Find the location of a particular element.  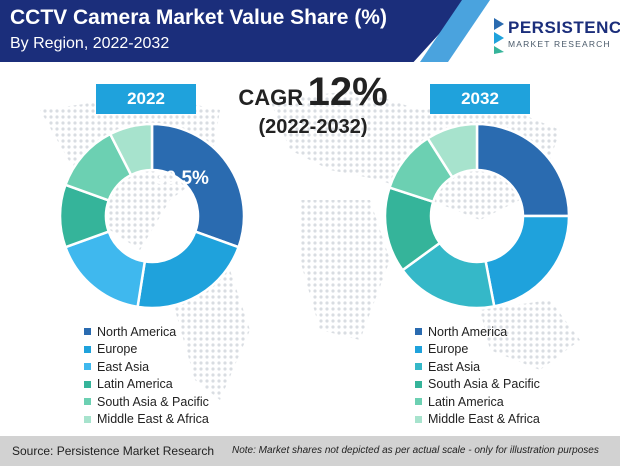

cagr-headline: CAGR 12% is located at coordinates (313, 92).